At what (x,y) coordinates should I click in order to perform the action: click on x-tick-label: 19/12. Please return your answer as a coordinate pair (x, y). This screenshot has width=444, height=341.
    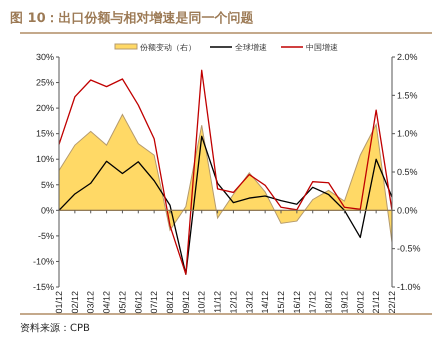
    Looking at the image, I should click on (344, 302).